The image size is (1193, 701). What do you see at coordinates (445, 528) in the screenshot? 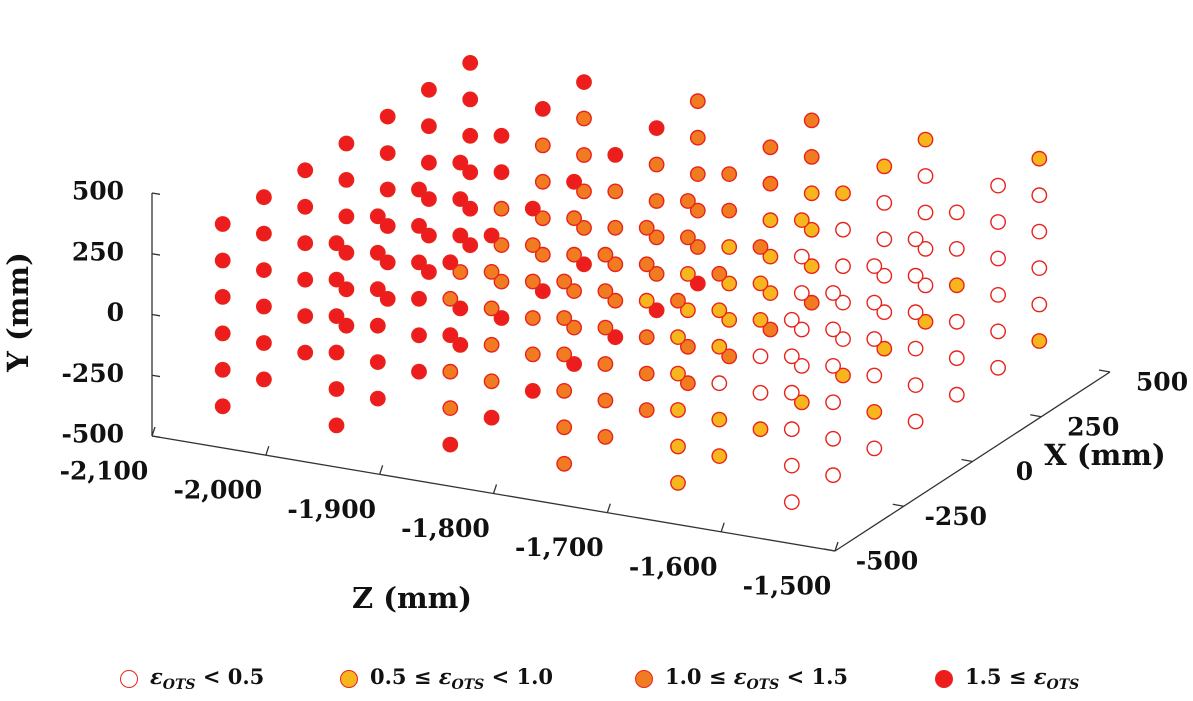
I see `z-tick-label: -1,800` at bounding box center [445, 528].